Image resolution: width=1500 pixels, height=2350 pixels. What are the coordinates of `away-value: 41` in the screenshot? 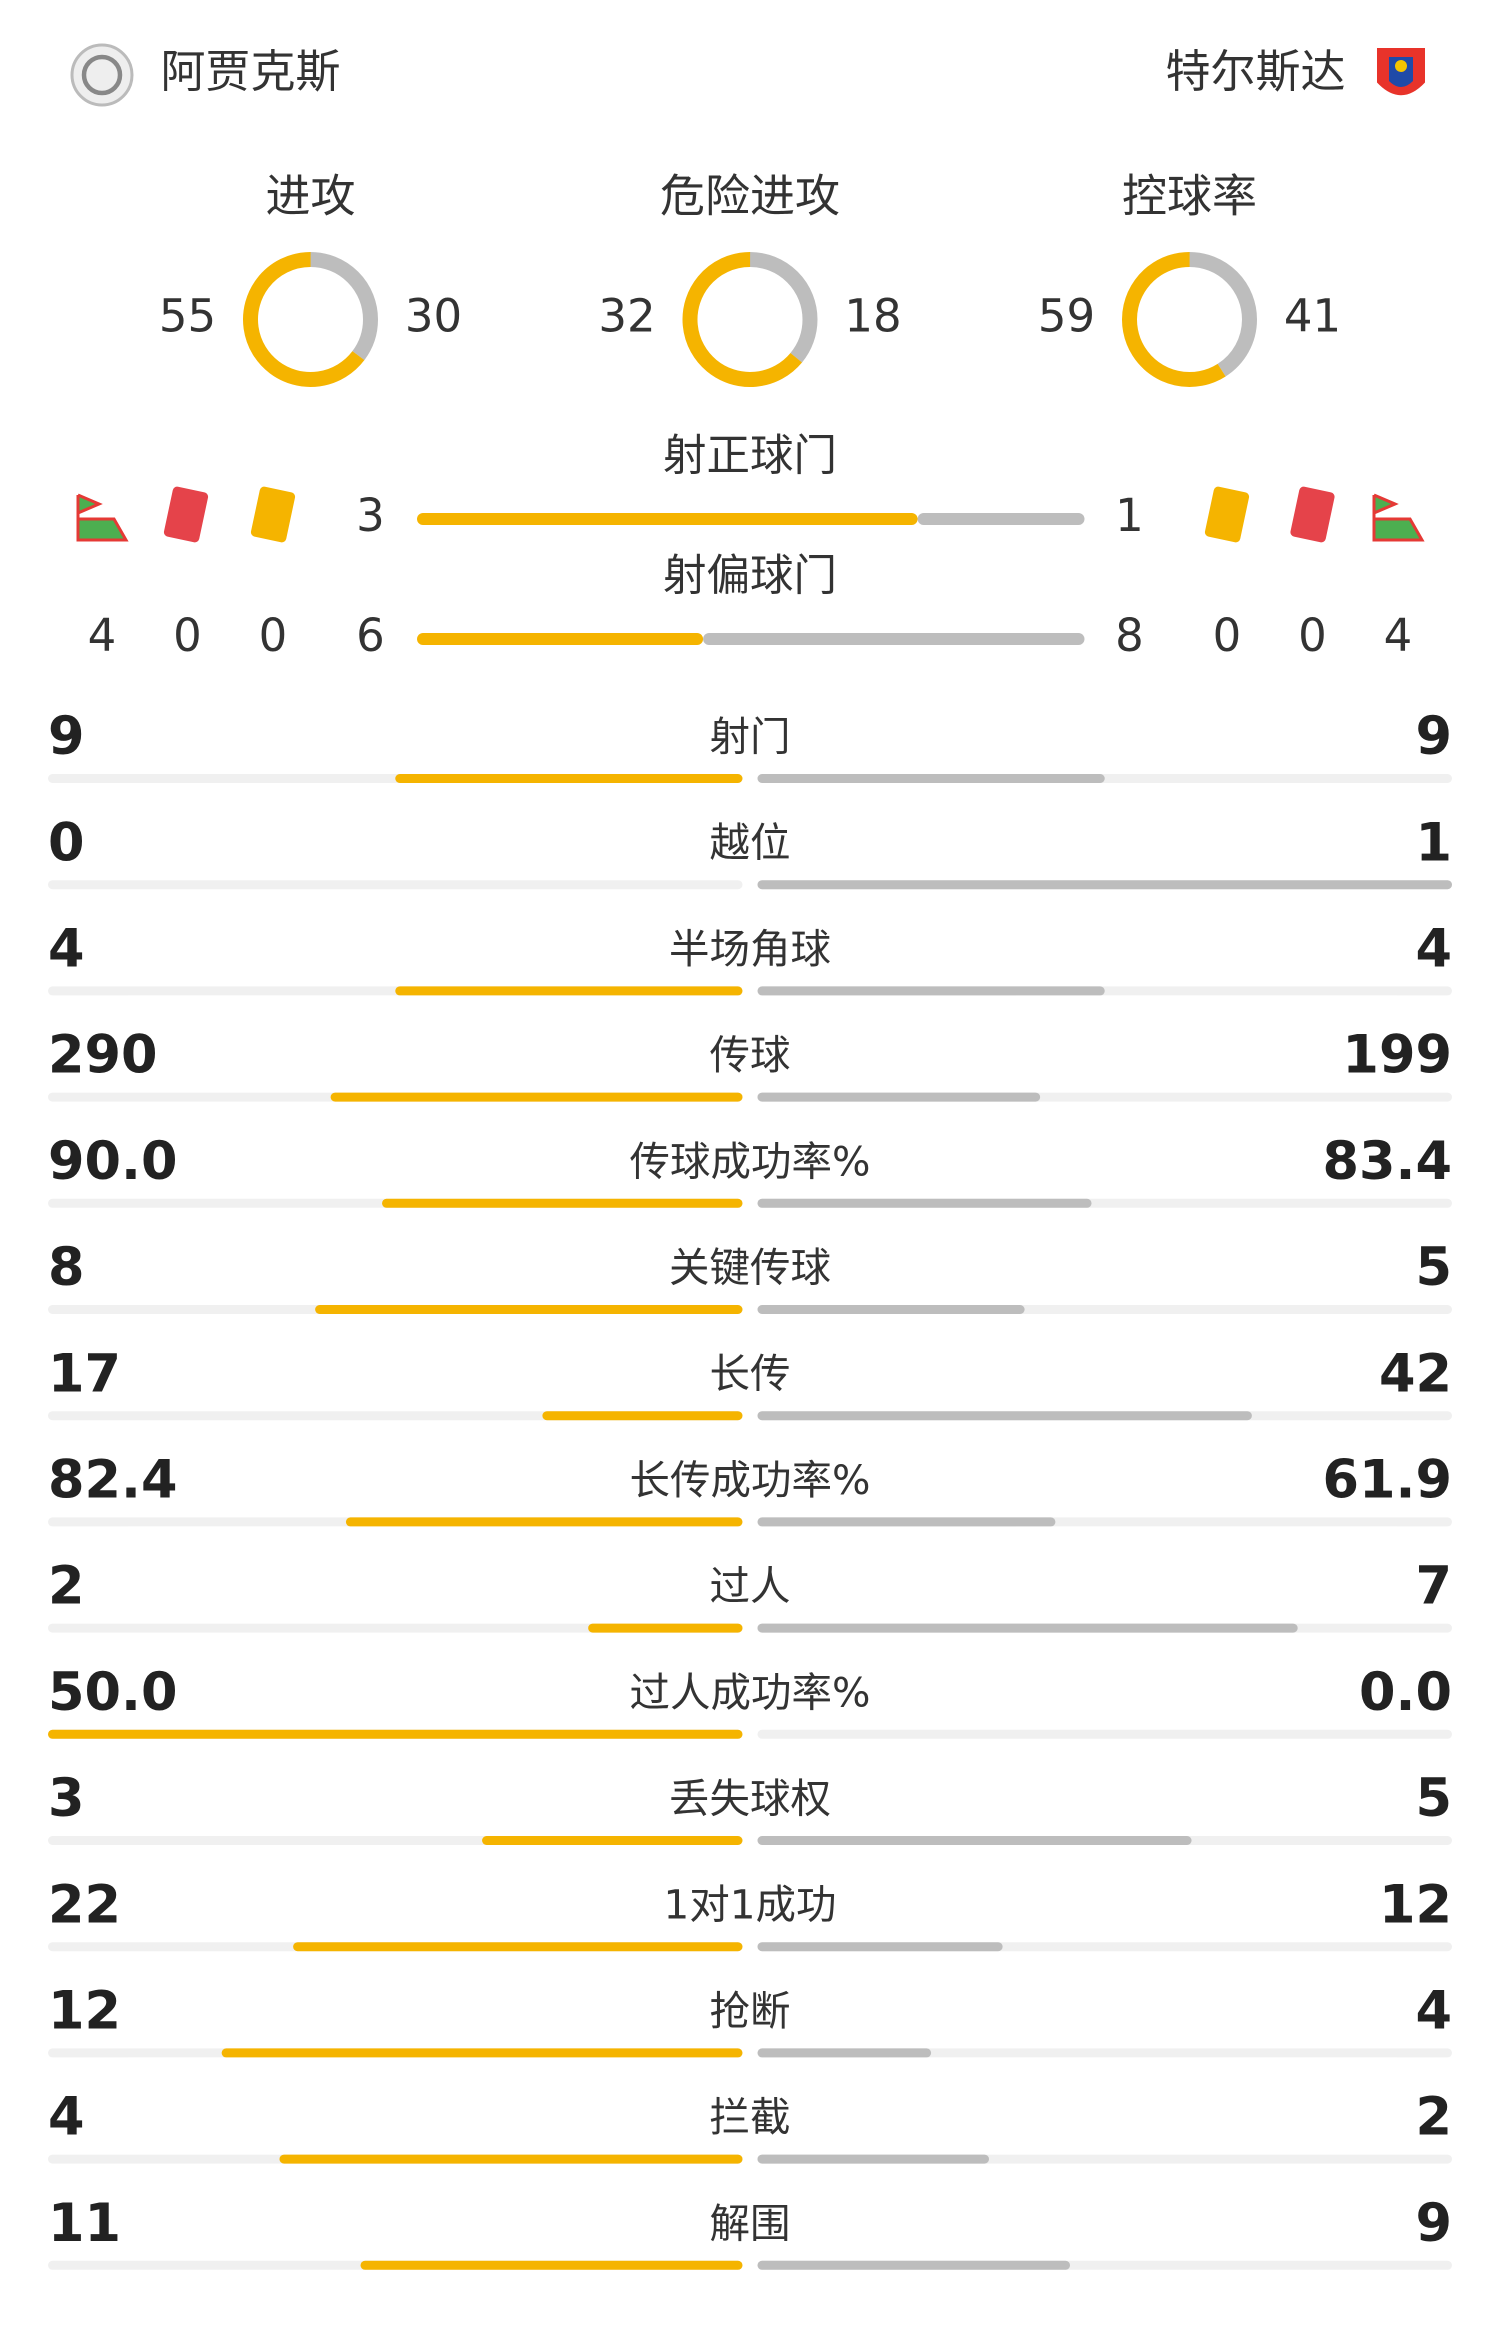 It's located at (1312, 315).